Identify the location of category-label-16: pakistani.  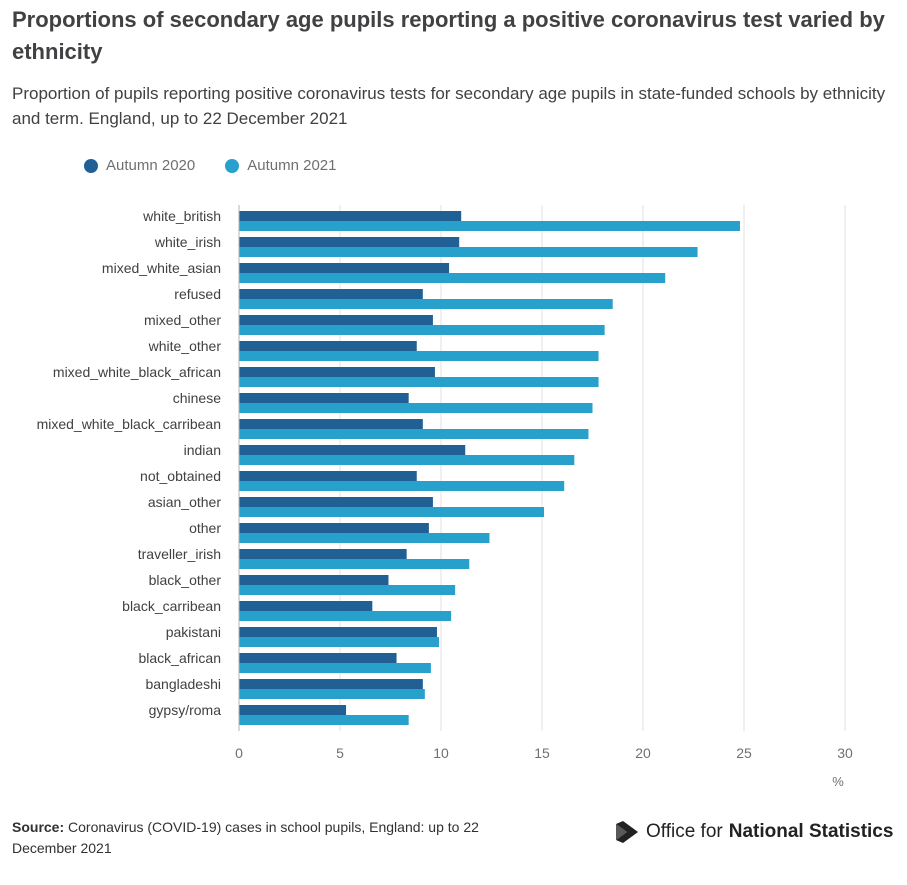
(193, 632).